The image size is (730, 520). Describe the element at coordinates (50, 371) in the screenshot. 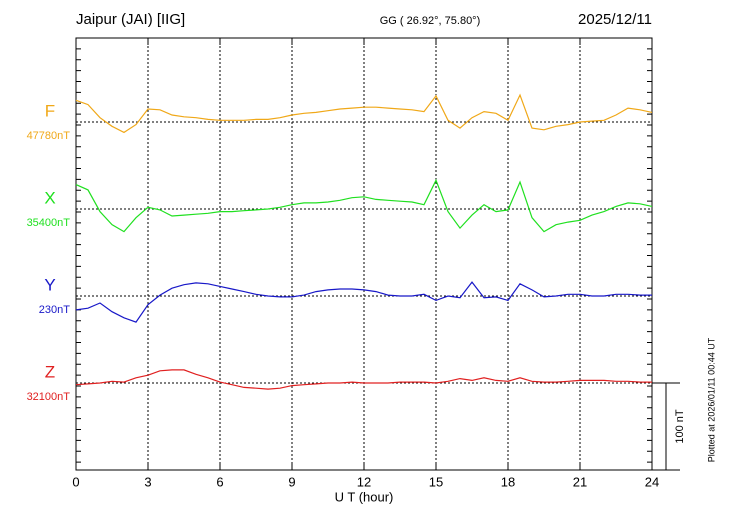

I see `series-name: Z` at that location.